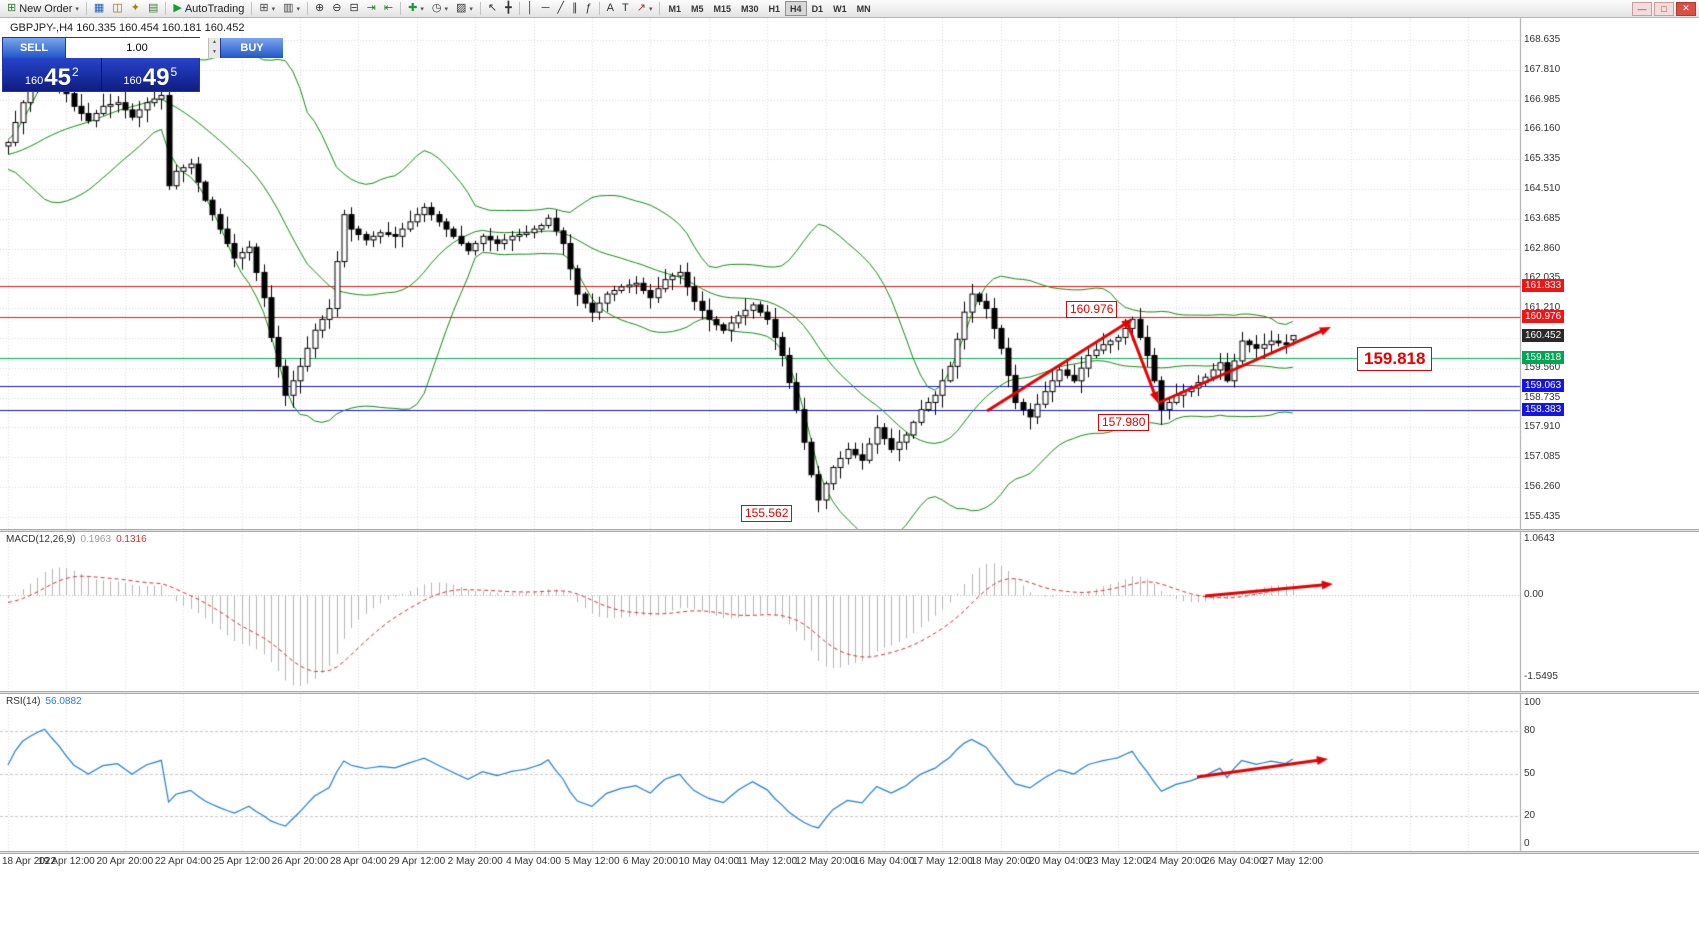  Describe the element at coordinates (508, 9) in the screenshot. I see `crosshair-button: ╋` at that location.